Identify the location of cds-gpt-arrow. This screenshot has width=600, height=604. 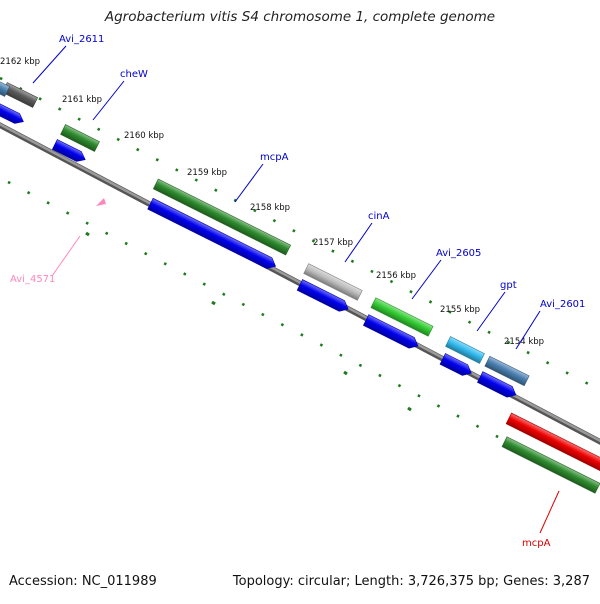
(455, 364).